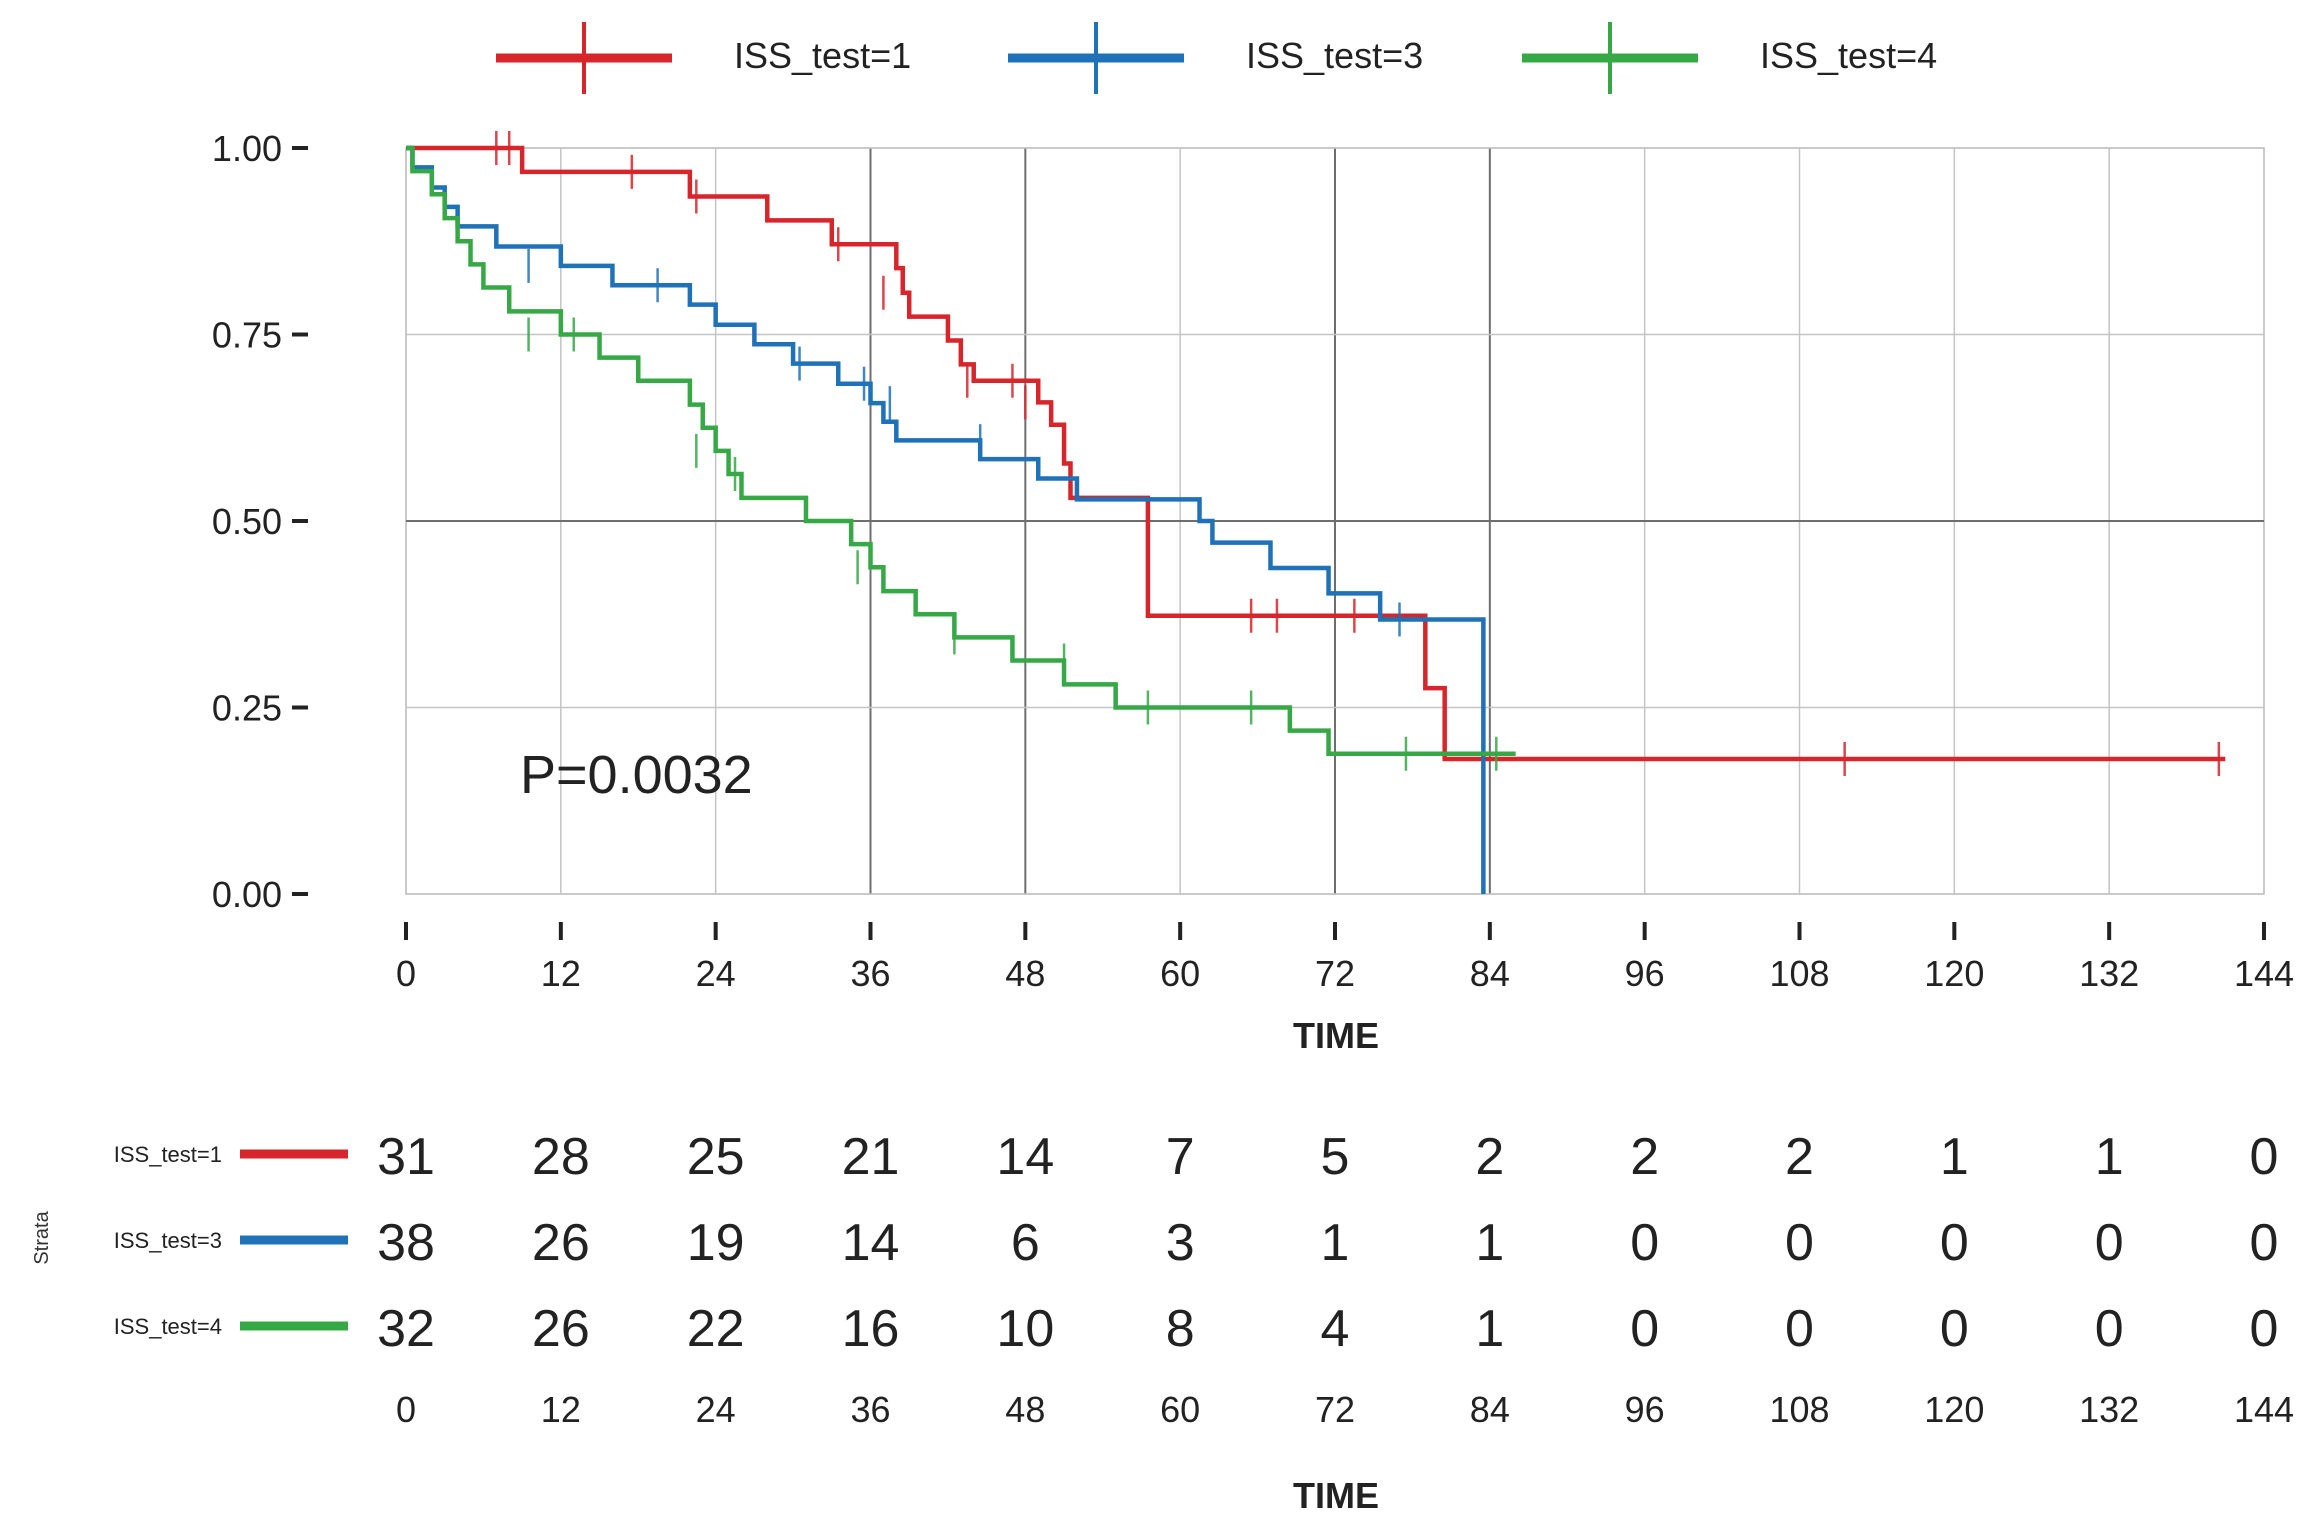  What do you see at coordinates (1490, 1409) in the screenshot?
I see `risk-time-label: 84` at bounding box center [1490, 1409].